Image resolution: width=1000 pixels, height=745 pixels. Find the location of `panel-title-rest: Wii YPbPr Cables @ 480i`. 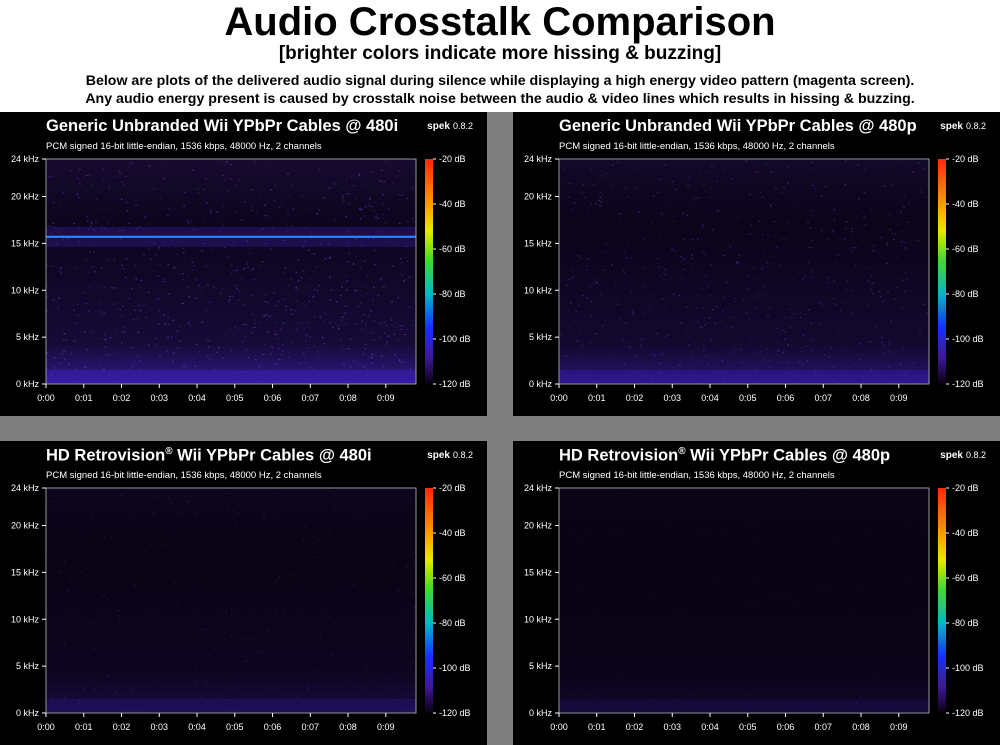

panel-title-rest: Wii YPbPr Cables @ 480i is located at coordinates (272, 455).